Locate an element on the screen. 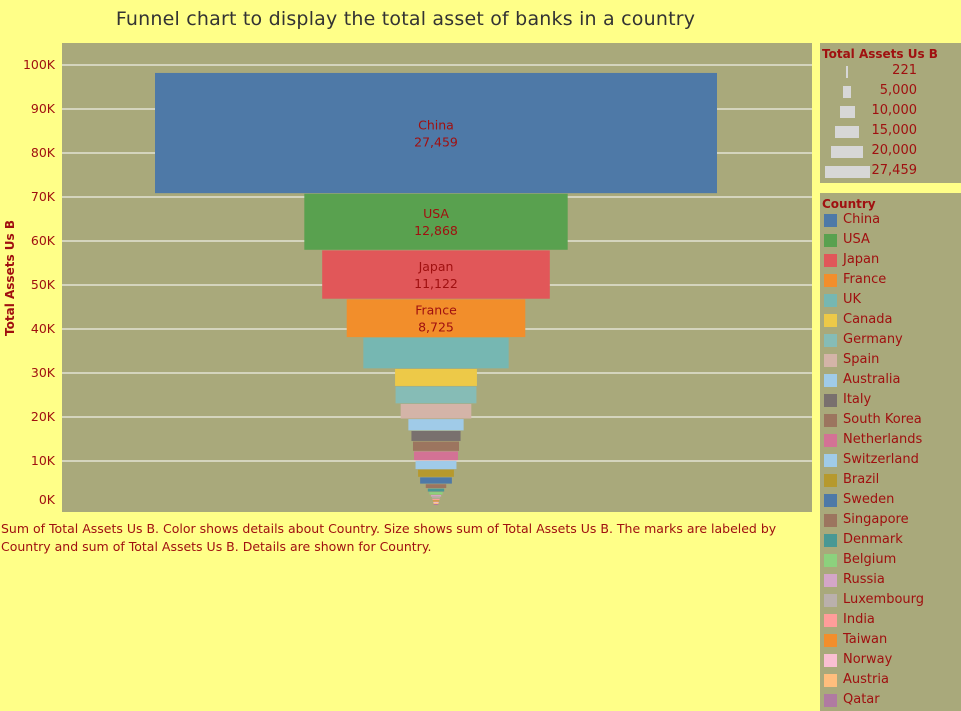  color-legend-item: Denmark is located at coordinates (890, 541).